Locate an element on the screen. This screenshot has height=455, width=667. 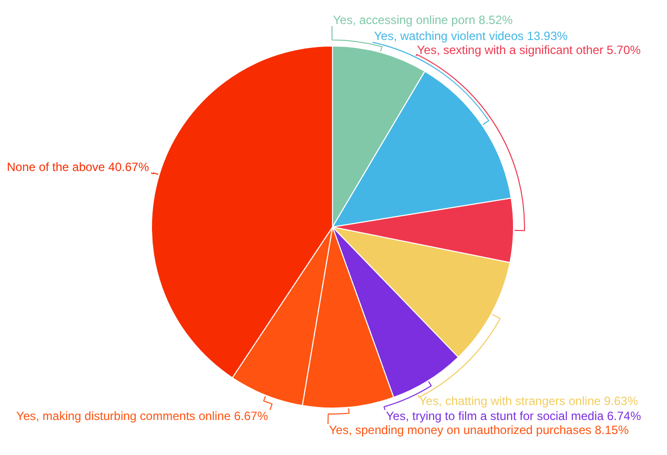
slice-label: Yes, chatting with strangers online 9.63% is located at coordinates (528, 401).